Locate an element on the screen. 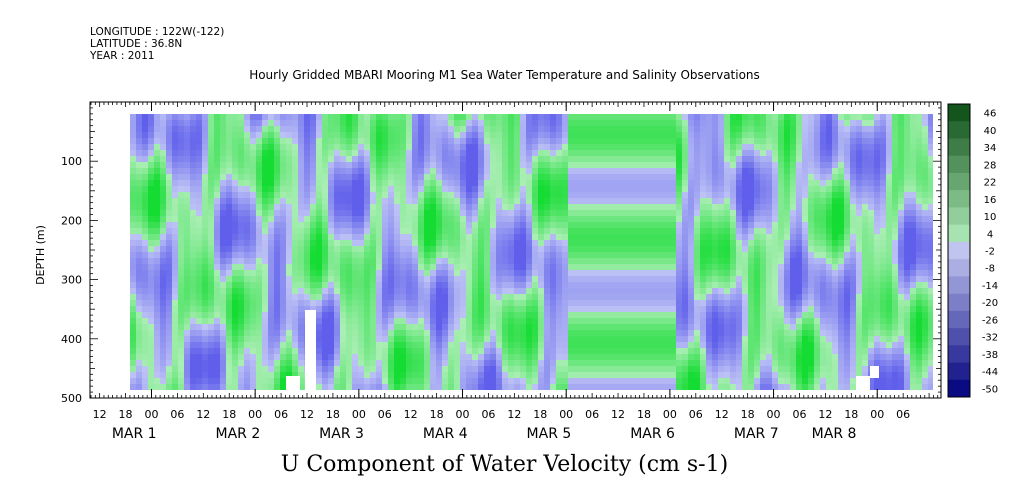  y-tick-label: 300 is located at coordinates (71, 280).